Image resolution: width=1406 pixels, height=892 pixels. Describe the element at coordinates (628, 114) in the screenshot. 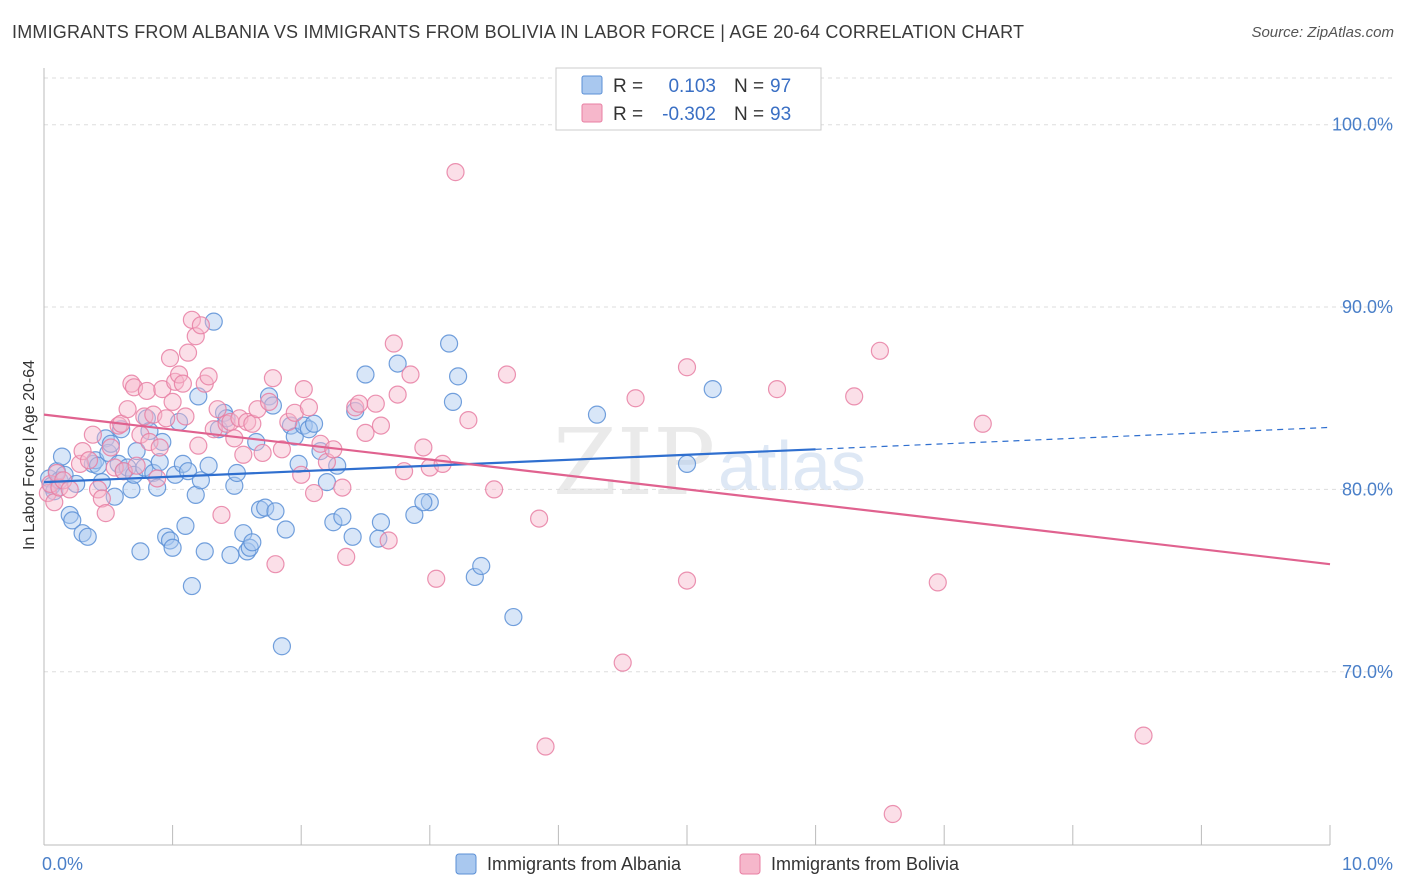

I see `legend-bolivia-r-label: R =` at that location.